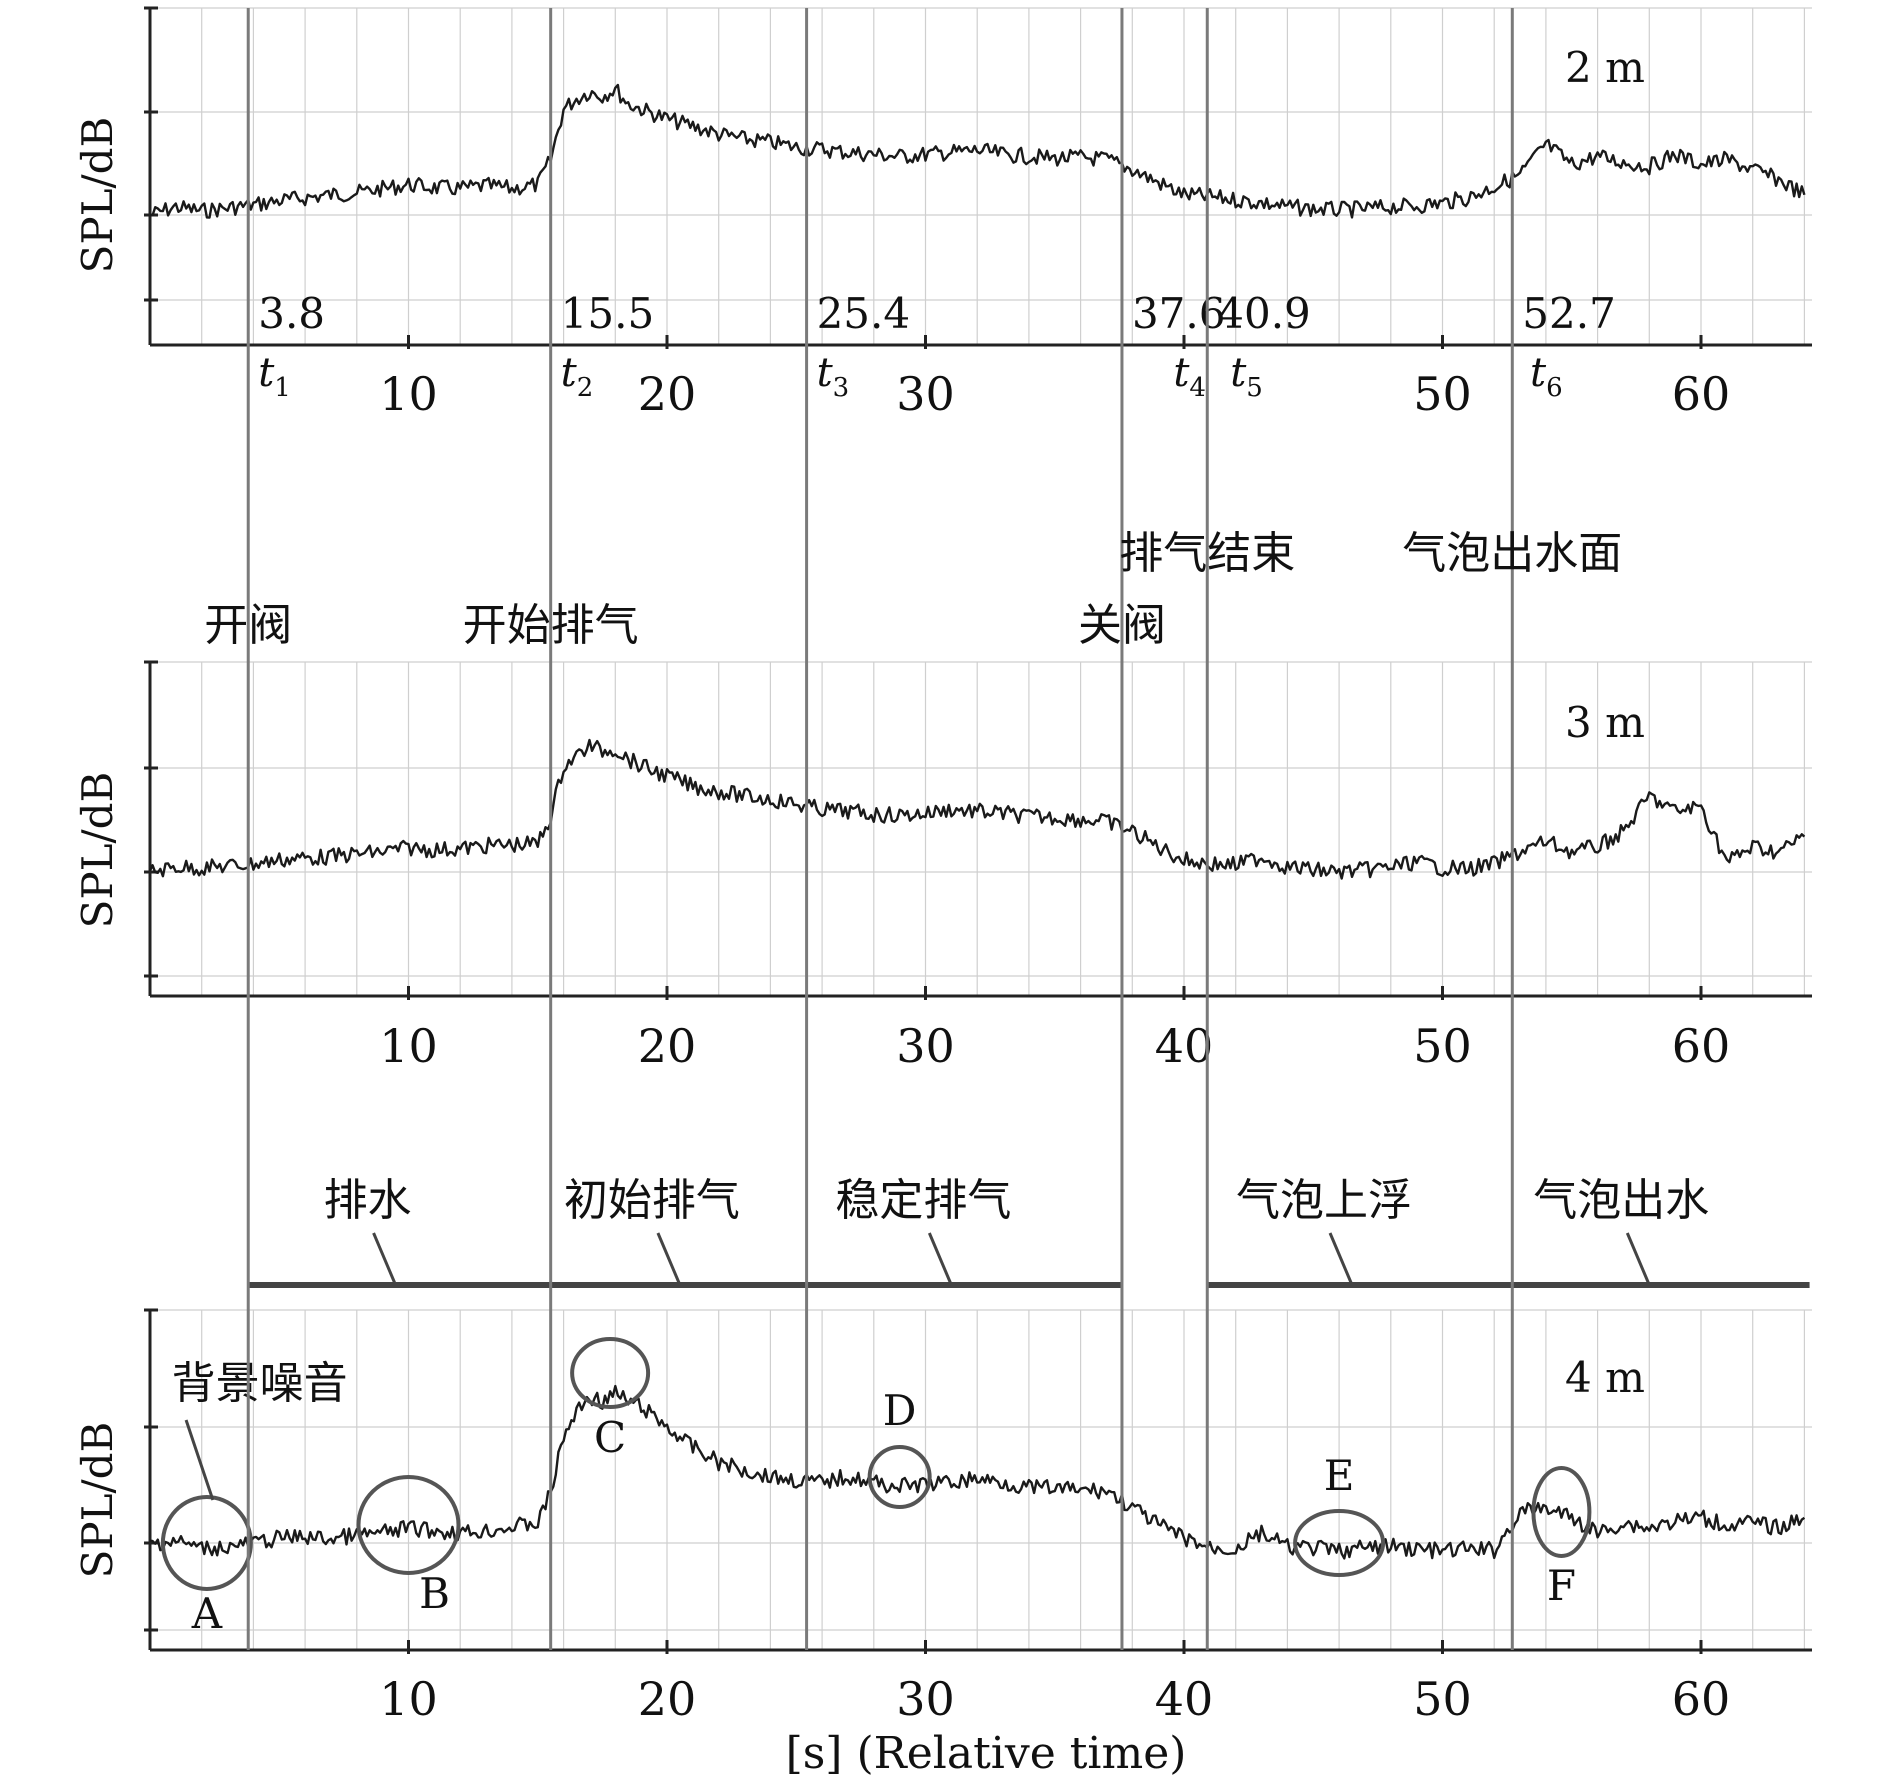 Image resolution: width=1892 pixels, height=1783 pixels. What do you see at coordinates (1701, 1046) in the screenshot?
I see `panel-3m-x-tick-label: 60` at bounding box center [1701, 1046].